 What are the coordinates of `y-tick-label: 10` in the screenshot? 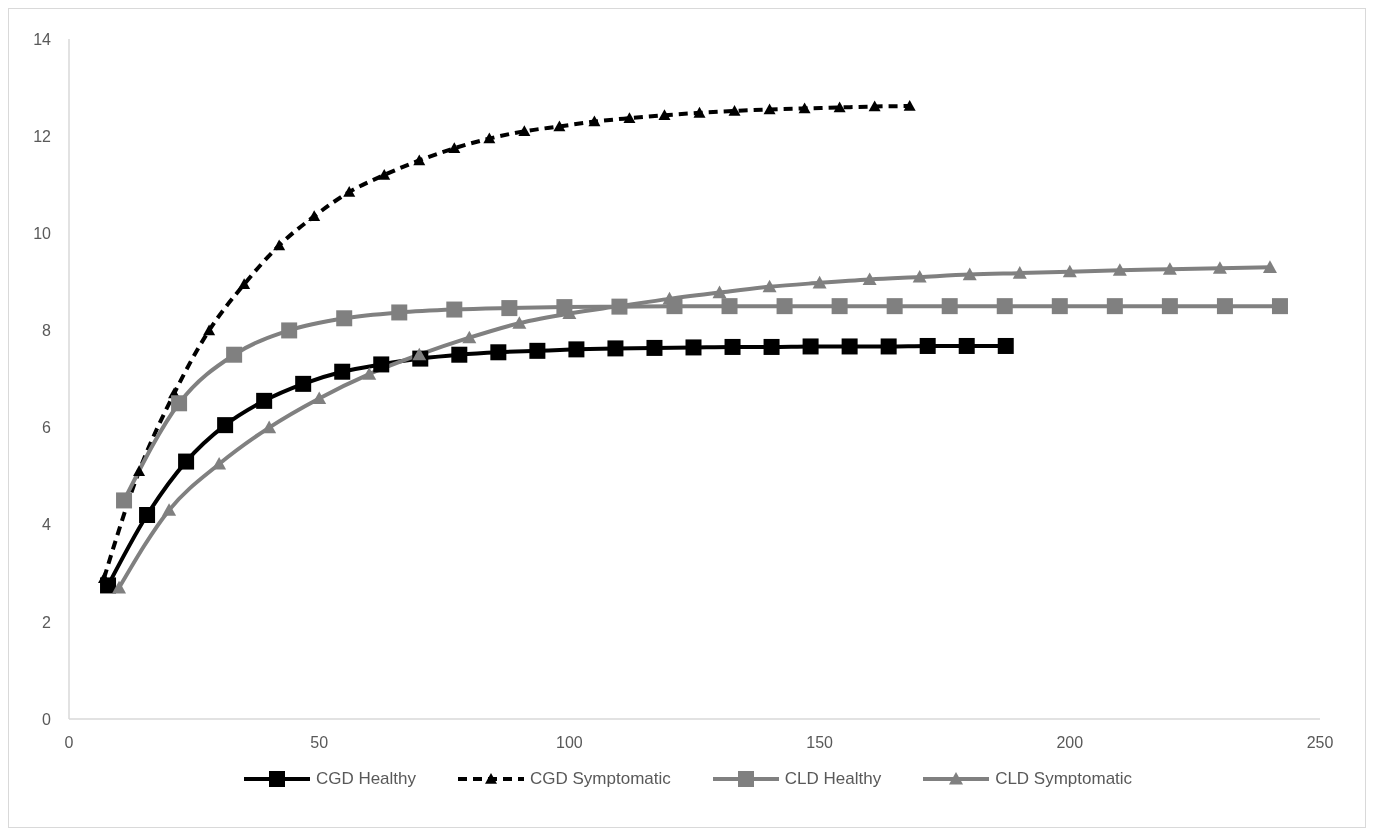 It's located at (42, 233).